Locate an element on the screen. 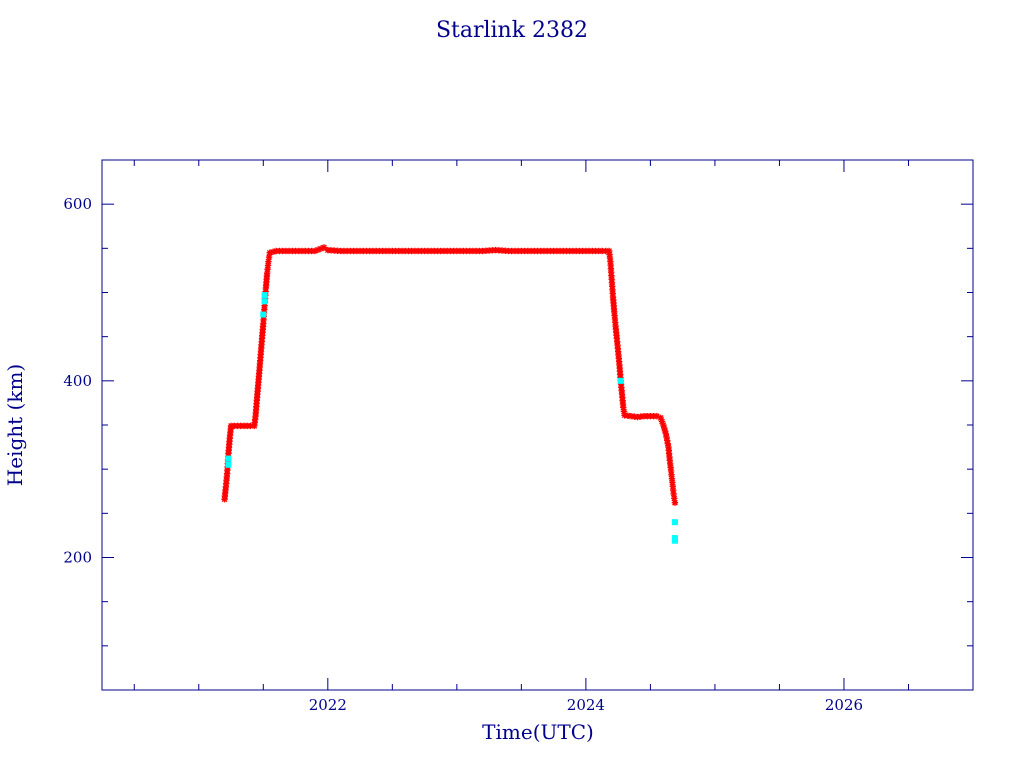 The image size is (1024, 768). y-tick-label: 600 is located at coordinates (77, 204).